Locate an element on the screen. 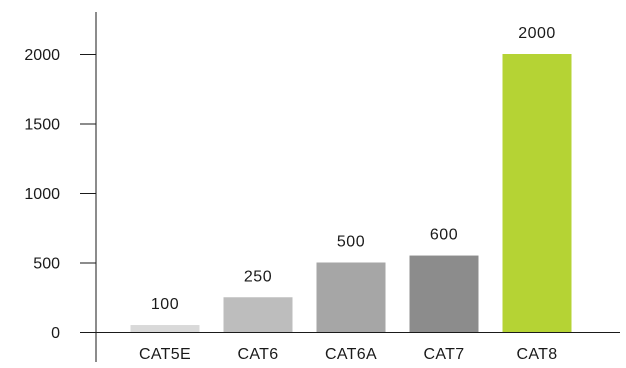 Image resolution: width=626 pixels, height=368 pixels. y-tick-label: 1500 is located at coordinates (42, 125).